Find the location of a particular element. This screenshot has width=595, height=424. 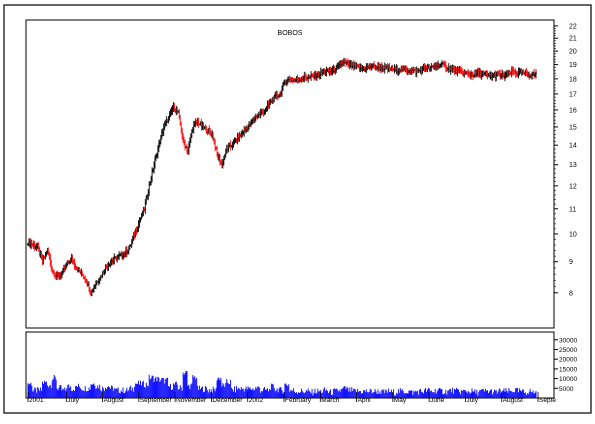

y-tick-label: 22 is located at coordinates (573, 26).